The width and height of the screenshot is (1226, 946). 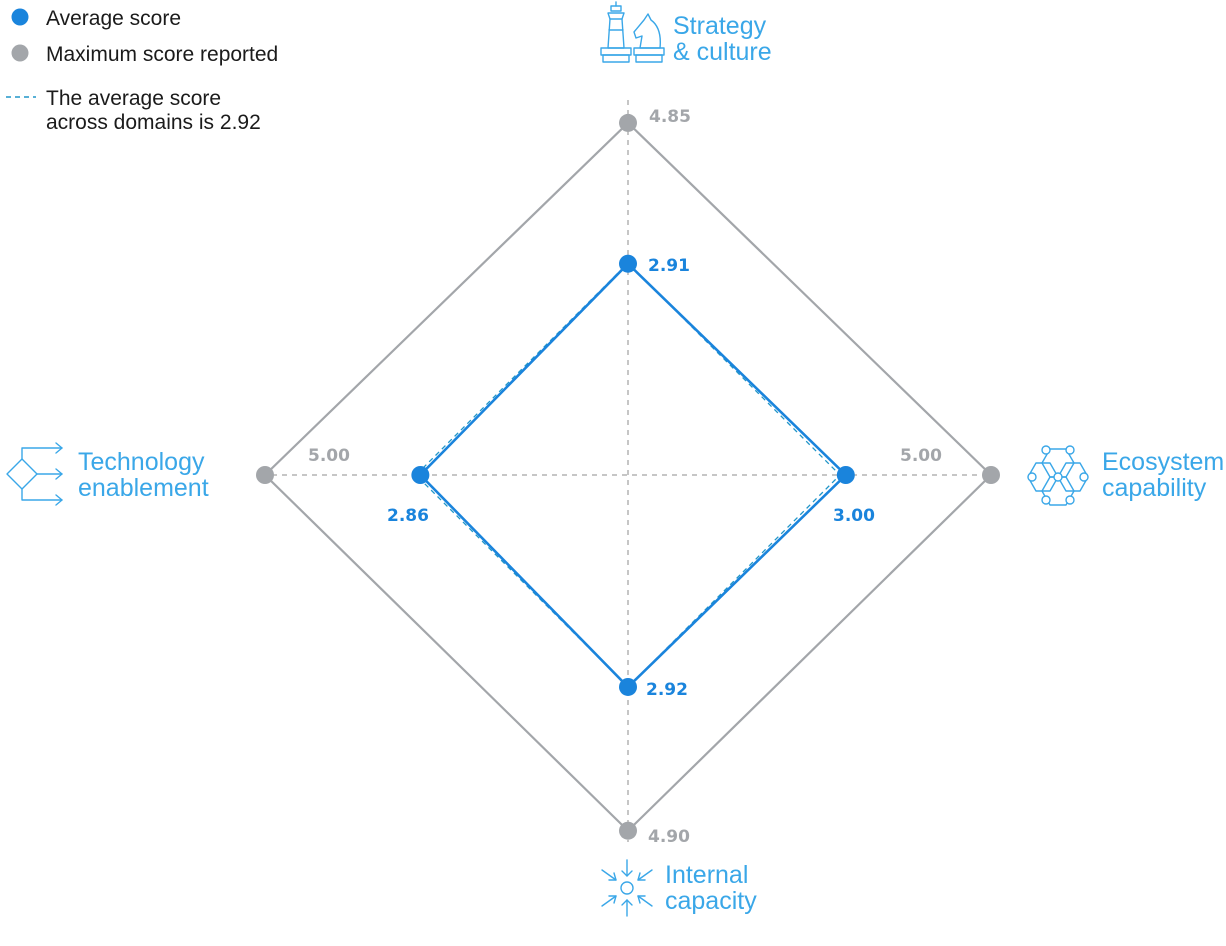 I want to click on axis-title-ecosystem-line1: Ecosystem, so click(x=1163, y=462).